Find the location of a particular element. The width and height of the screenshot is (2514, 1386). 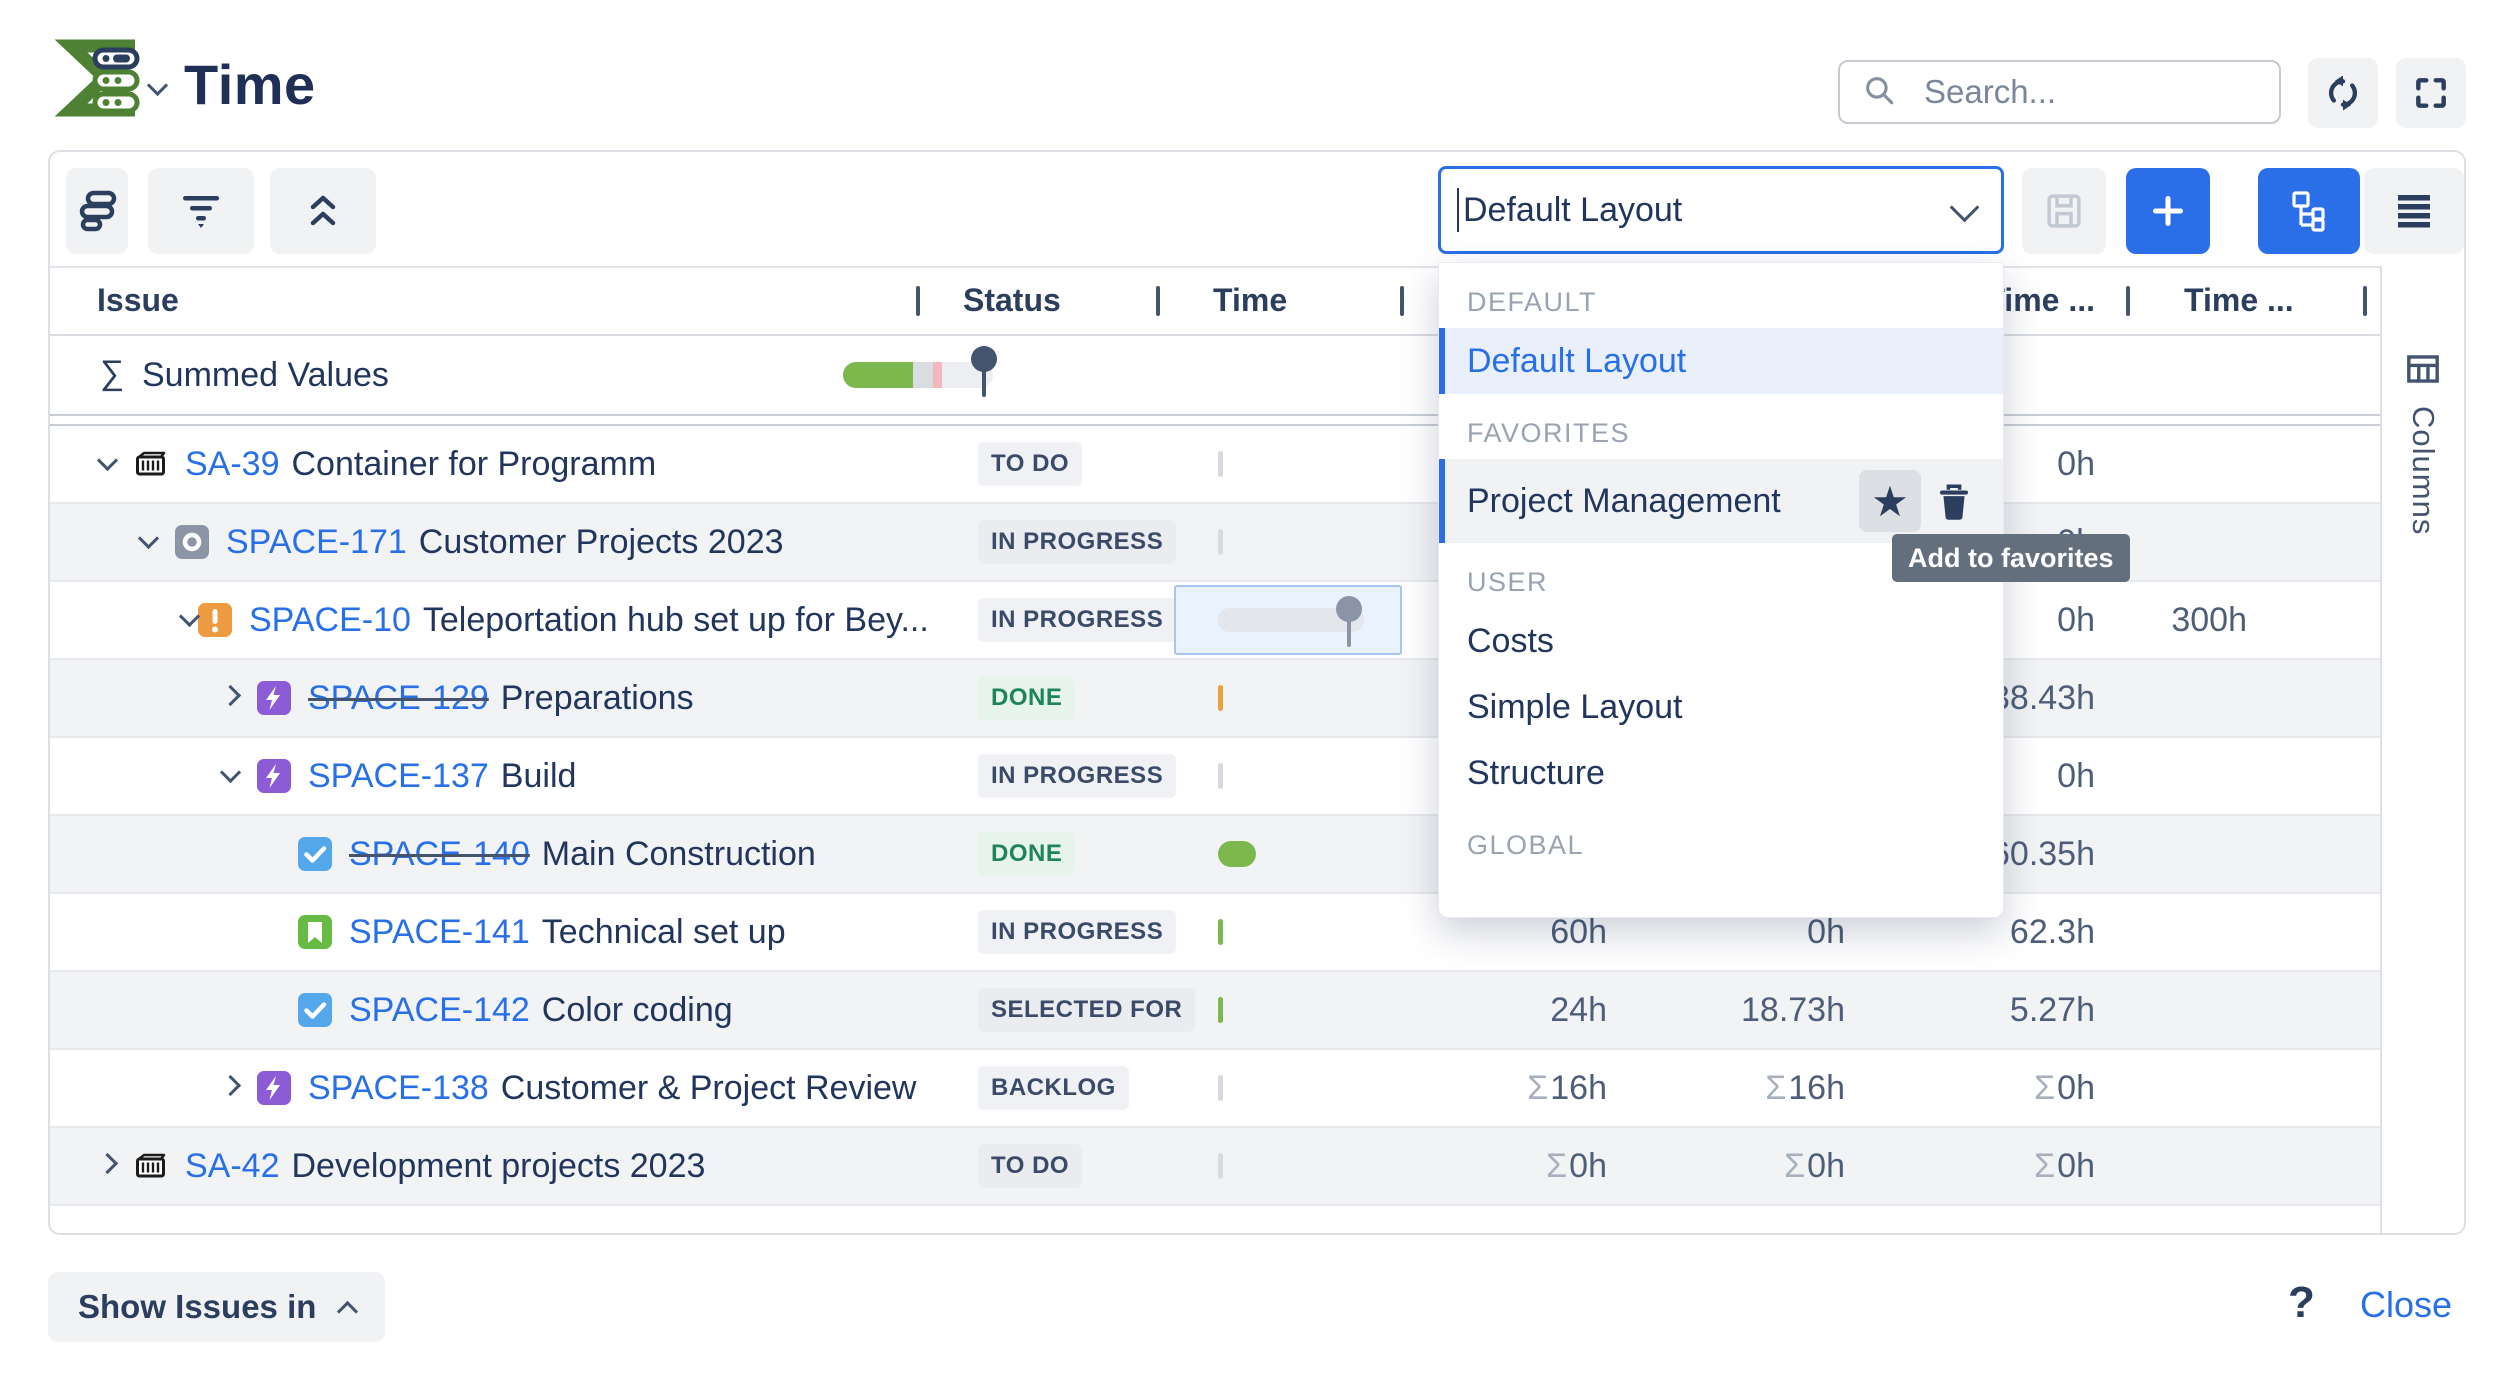

issue-summary: Container for Programm is located at coordinates (474, 463).